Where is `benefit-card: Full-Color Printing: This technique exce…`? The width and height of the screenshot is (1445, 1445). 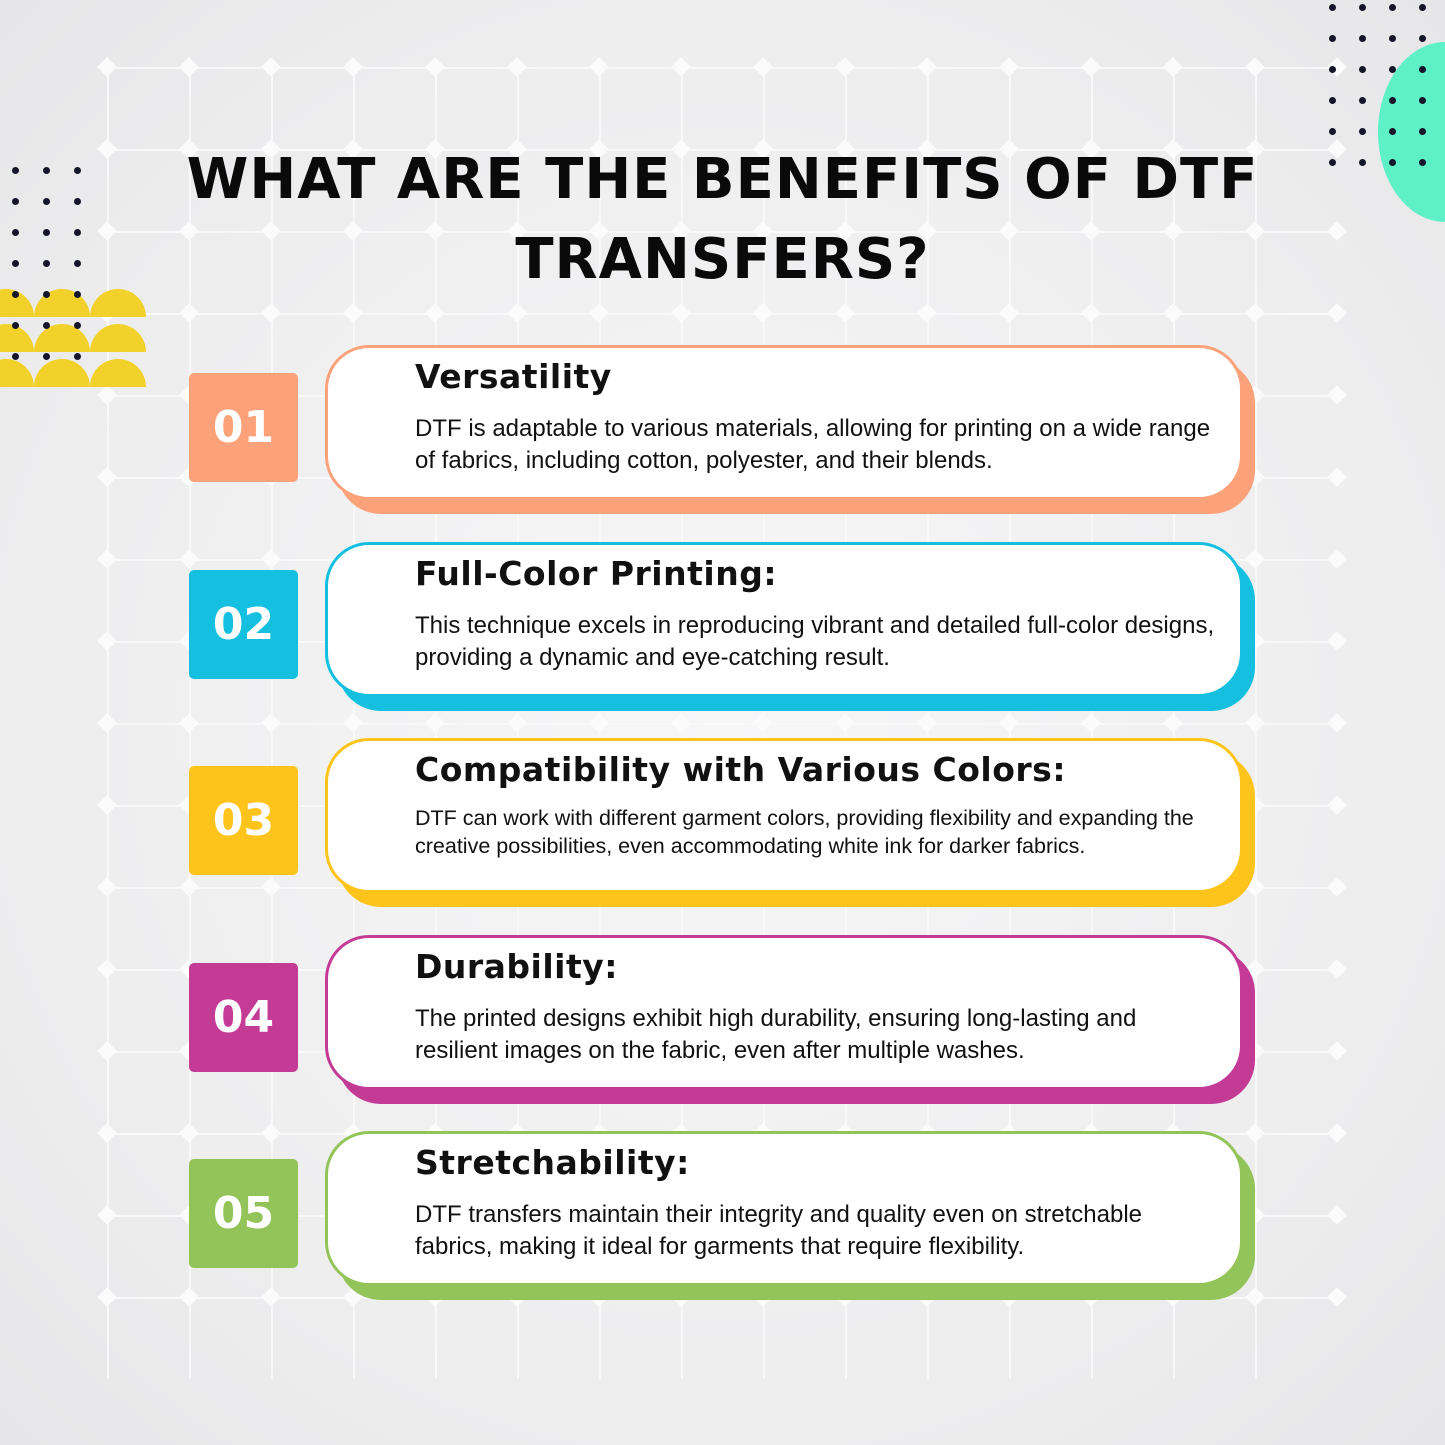 benefit-card: Full-Color Printing: This technique exce… is located at coordinates (790, 626).